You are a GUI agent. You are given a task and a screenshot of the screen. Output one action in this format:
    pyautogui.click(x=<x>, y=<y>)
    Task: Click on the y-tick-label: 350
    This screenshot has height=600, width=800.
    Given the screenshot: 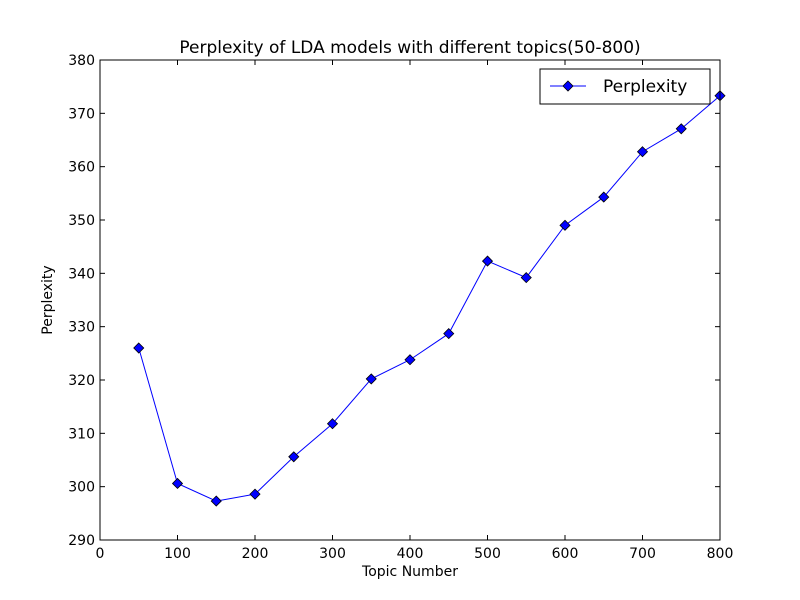 What is the action you would take?
    pyautogui.click(x=81, y=221)
    